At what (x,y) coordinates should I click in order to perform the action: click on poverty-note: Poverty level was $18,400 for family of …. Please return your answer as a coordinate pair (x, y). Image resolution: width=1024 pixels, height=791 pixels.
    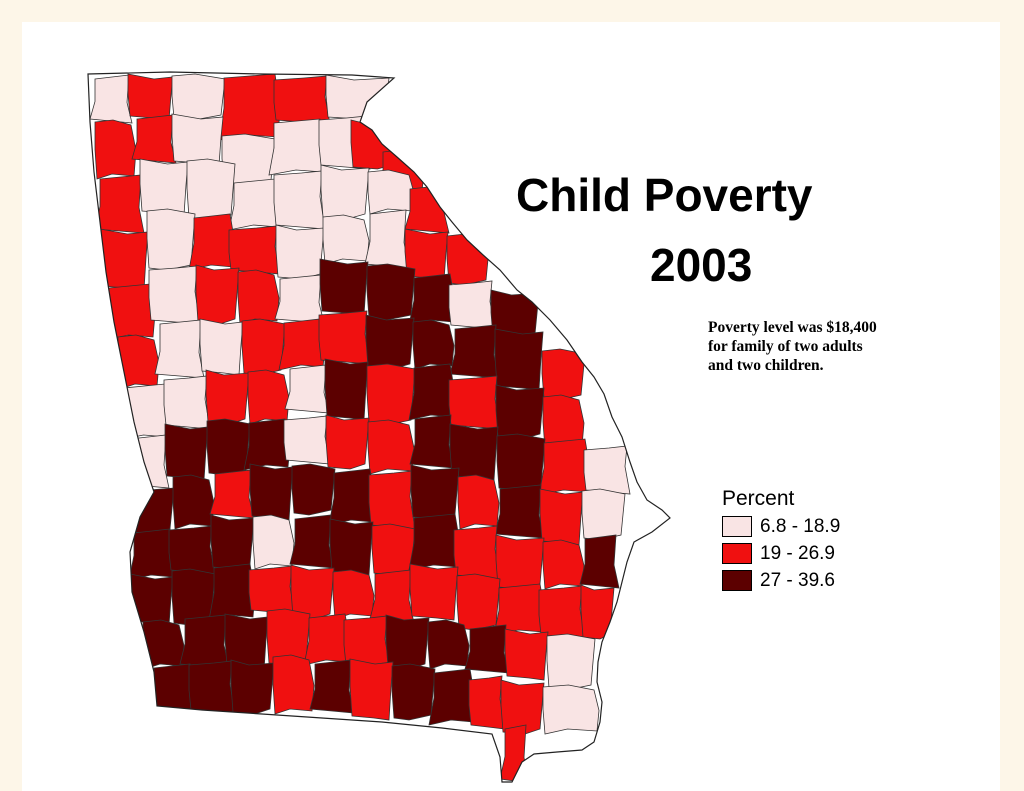
    Looking at the image, I should click on (792, 346).